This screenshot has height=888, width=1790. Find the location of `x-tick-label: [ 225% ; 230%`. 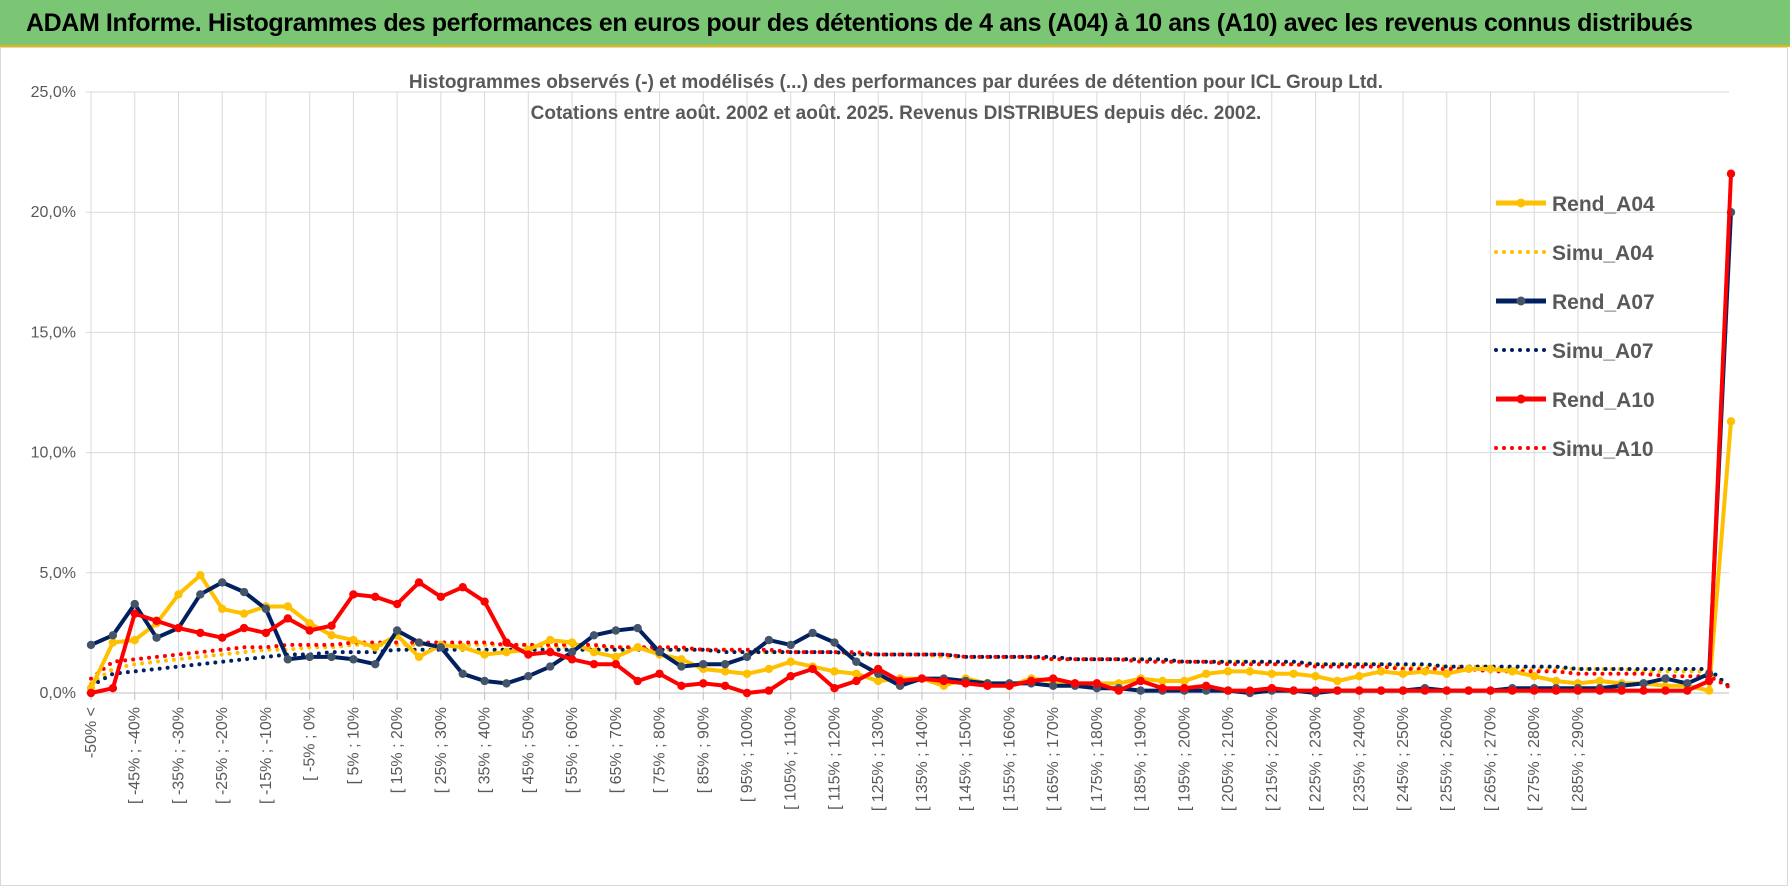

x-tick-label: [ 225% ; 230% is located at coordinates (1316, 759).